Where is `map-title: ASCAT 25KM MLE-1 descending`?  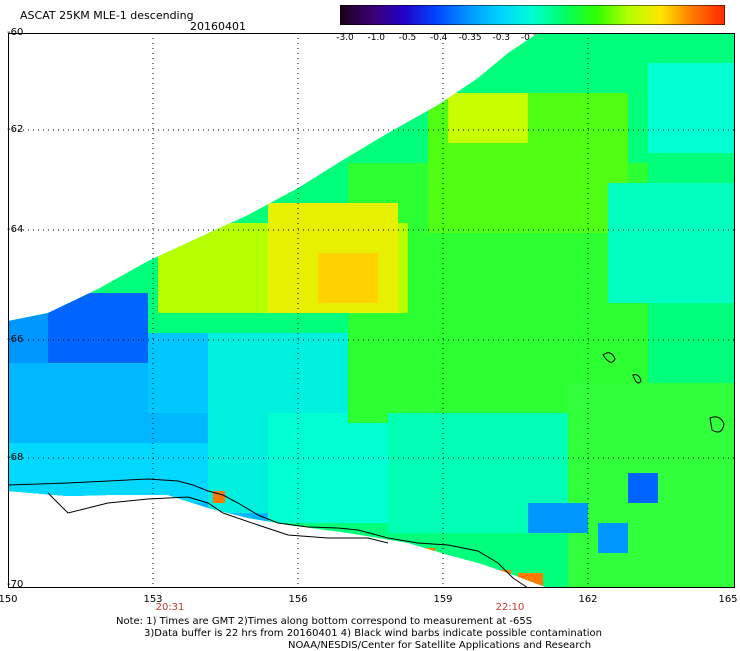
map-title: ASCAT 25KM MLE-1 descending is located at coordinates (107, 15).